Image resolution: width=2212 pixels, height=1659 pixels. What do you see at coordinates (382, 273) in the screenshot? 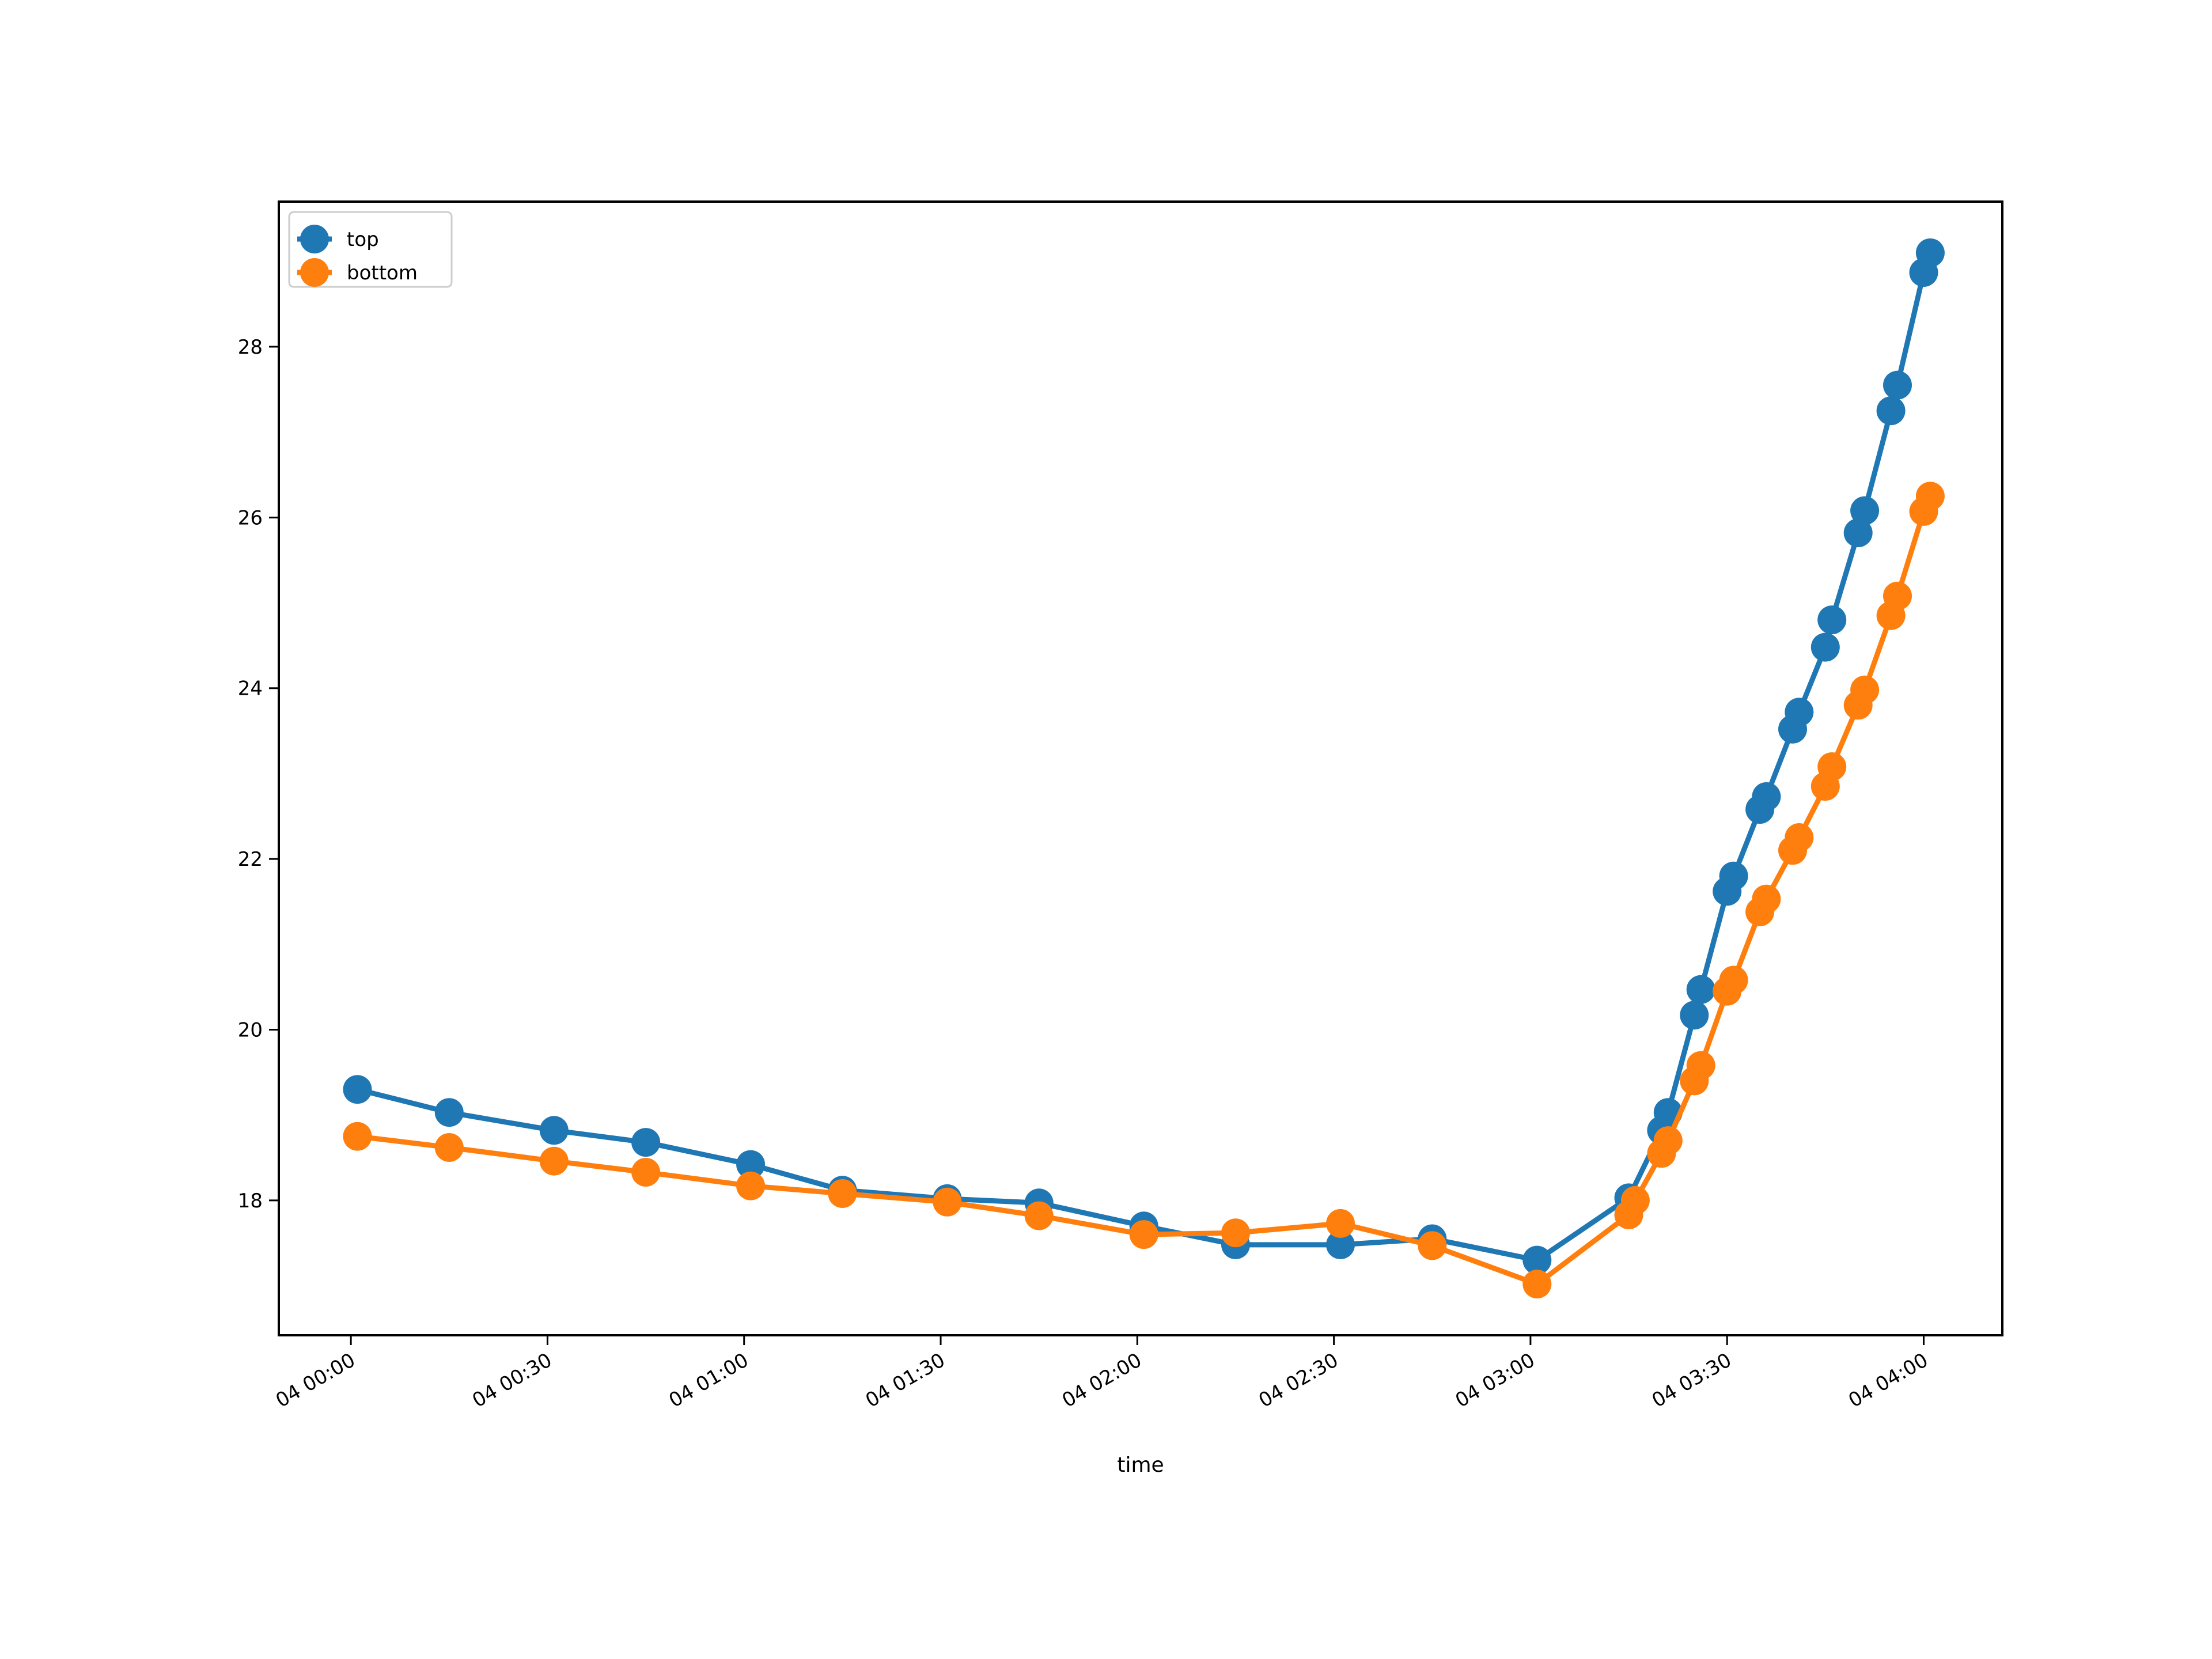
I see `legend-label-bottom: bottom` at bounding box center [382, 273].